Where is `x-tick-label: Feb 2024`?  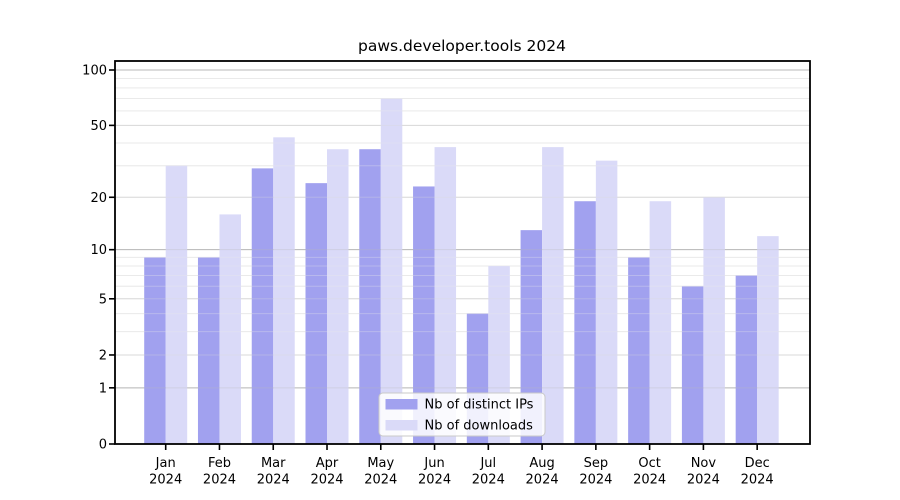
x-tick-label: Feb 2024 is located at coordinates (219, 472).